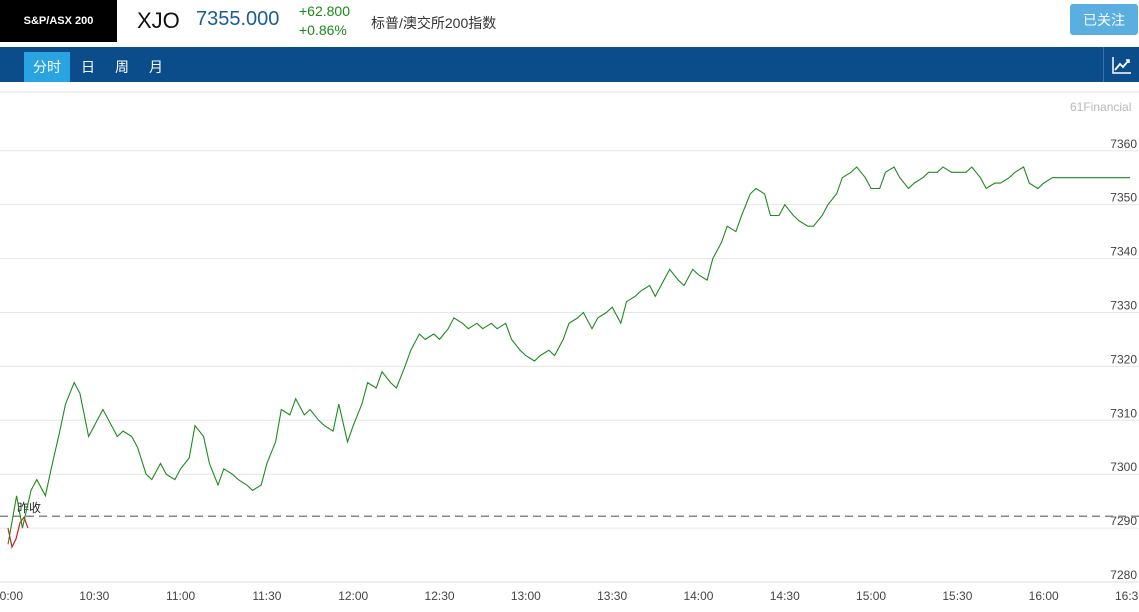 The width and height of the screenshot is (1139, 612). I want to click on x-tick-label: 16:30, so click(1127, 596).